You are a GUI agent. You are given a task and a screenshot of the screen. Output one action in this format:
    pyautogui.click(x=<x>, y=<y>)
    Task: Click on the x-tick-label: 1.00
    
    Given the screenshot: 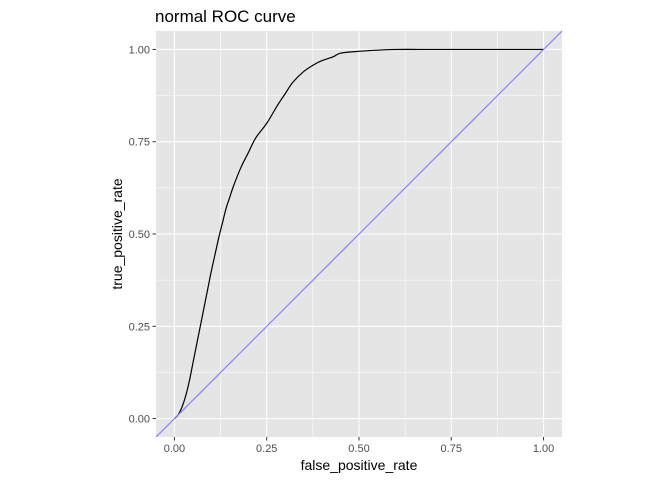 What is the action you would take?
    pyautogui.click(x=543, y=449)
    